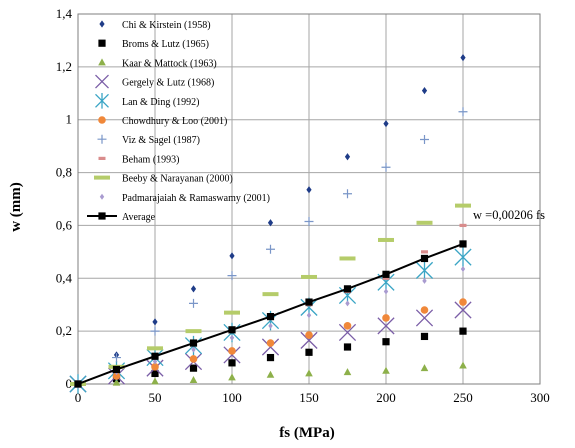 This screenshot has width=575, height=448. What do you see at coordinates (161, 102) in the screenshot?
I see `legend-label: Lan & Ding (1992)` at bounding box center [161, 102].